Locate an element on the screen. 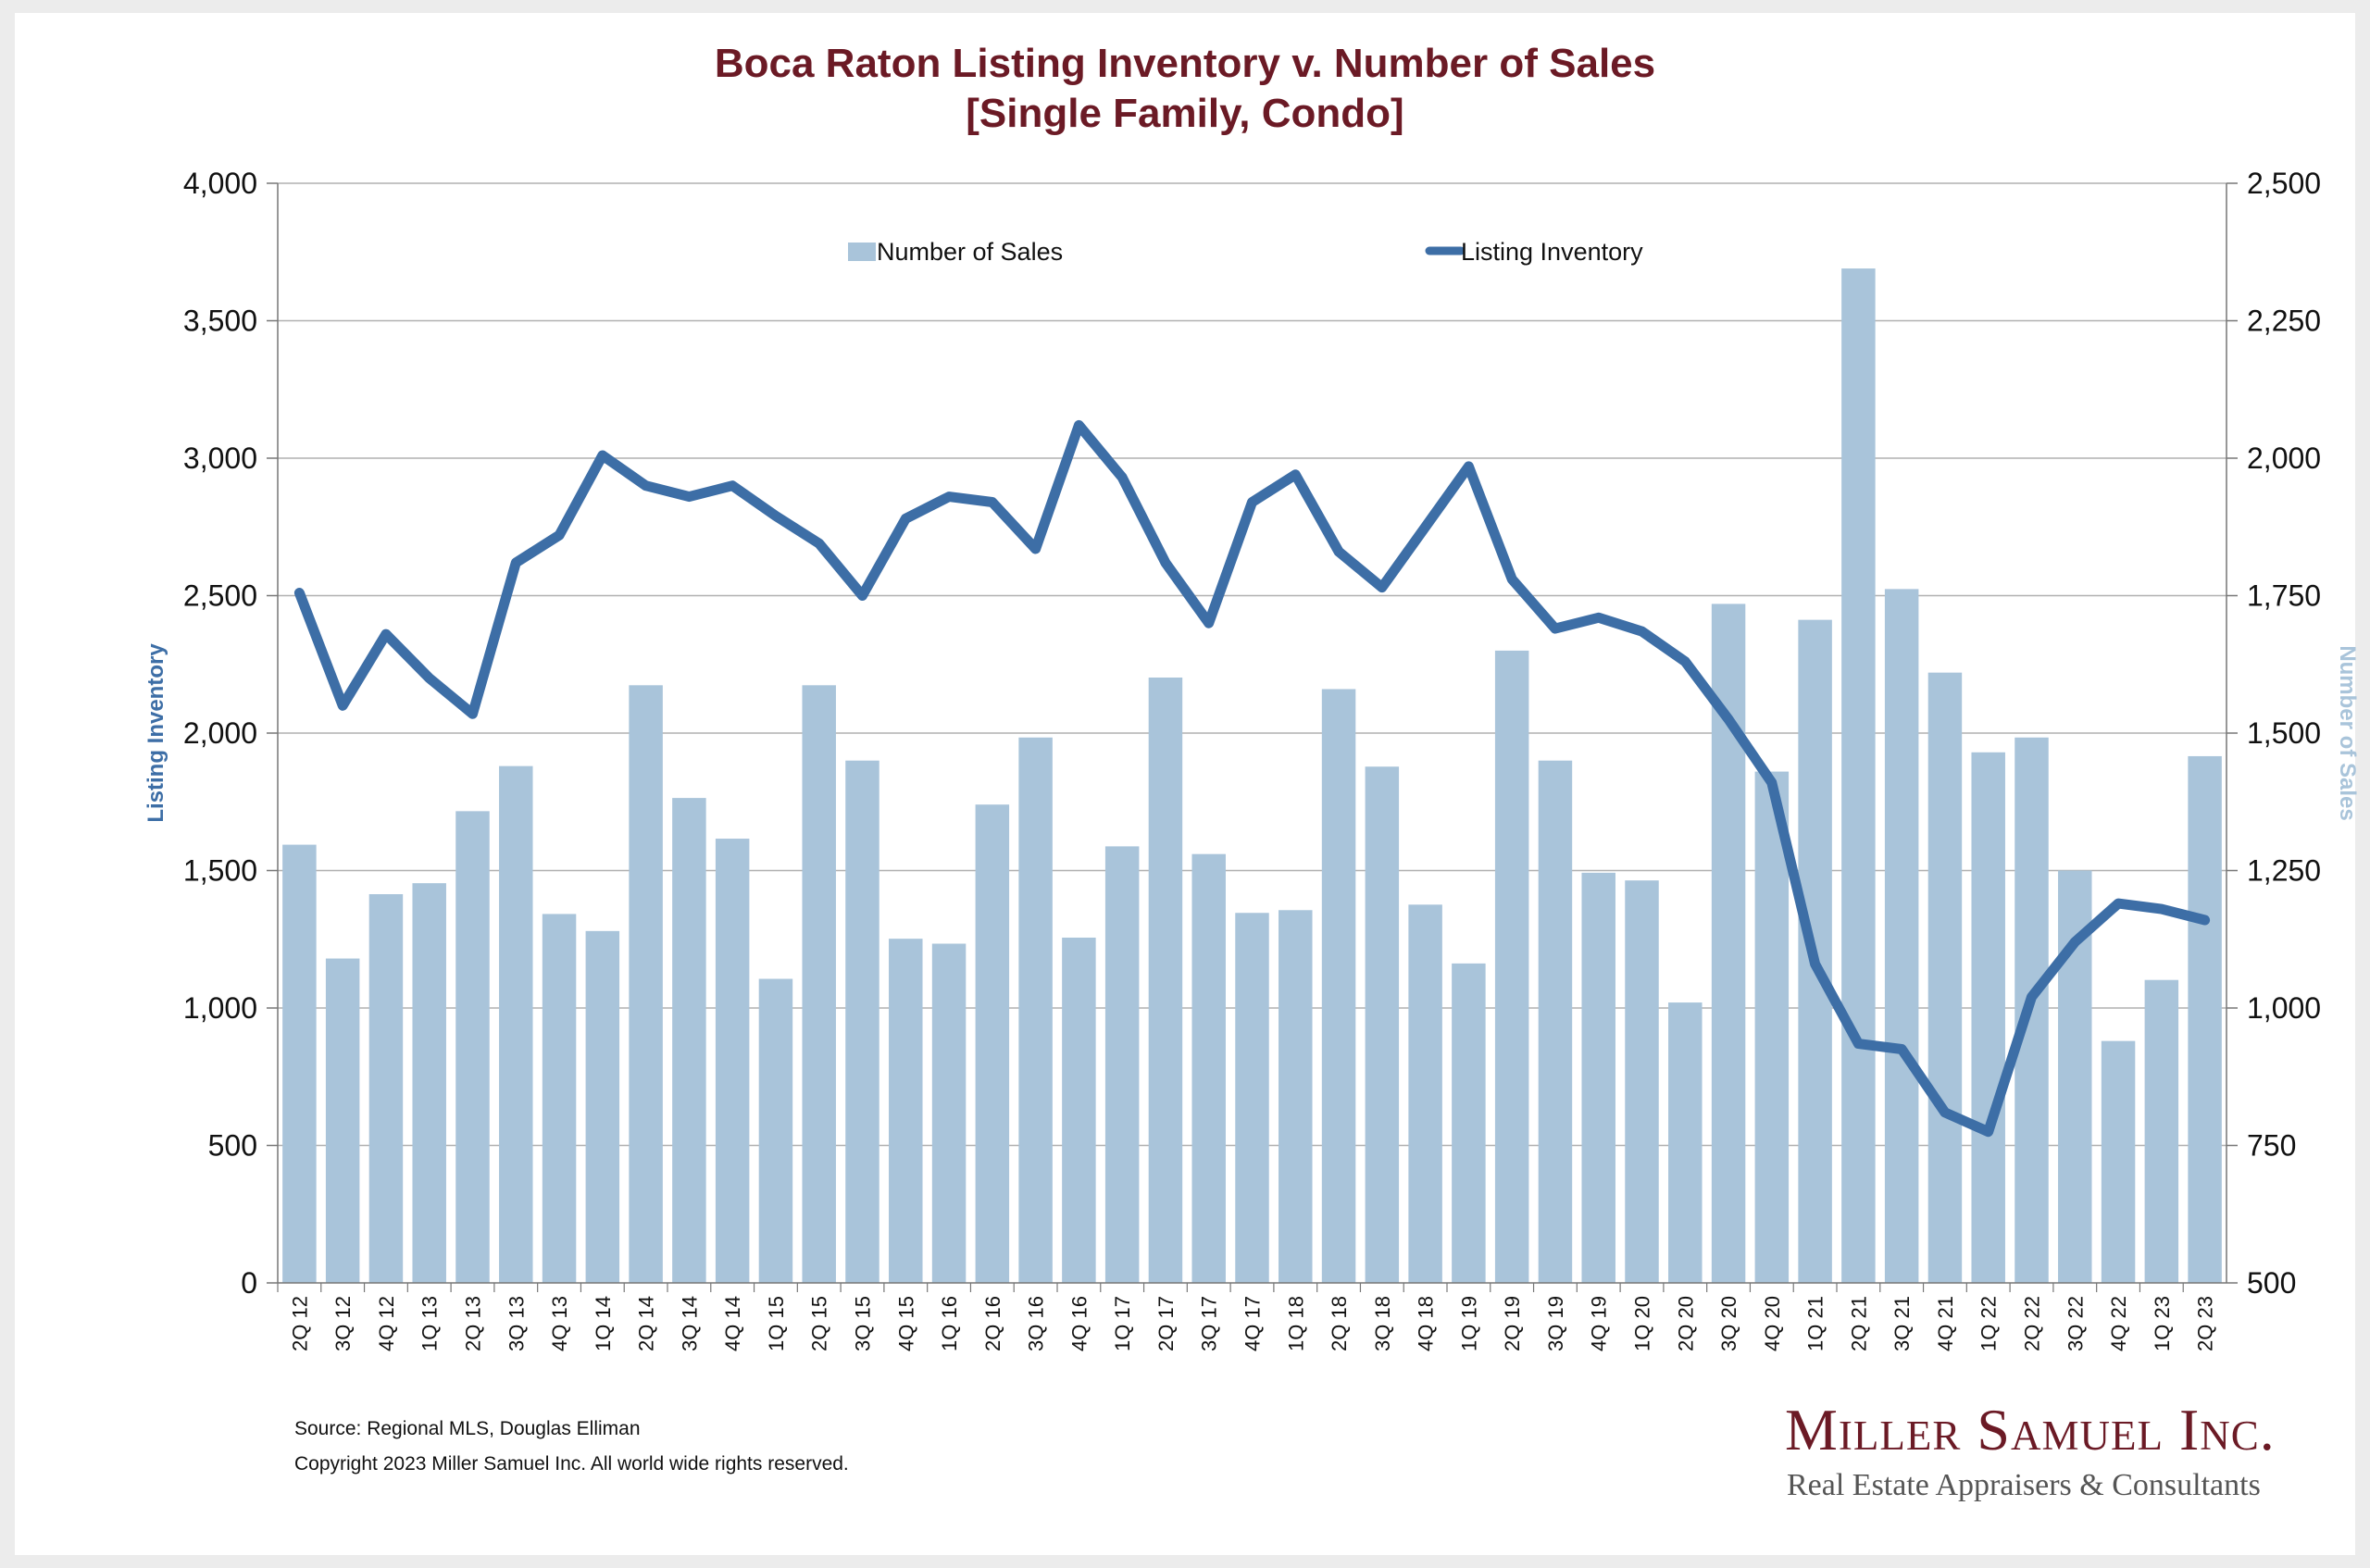 The width and height of the screenshot is (2370, 1568). x-category-label: 3Q 20 is located at coordinates (1728, 1323).